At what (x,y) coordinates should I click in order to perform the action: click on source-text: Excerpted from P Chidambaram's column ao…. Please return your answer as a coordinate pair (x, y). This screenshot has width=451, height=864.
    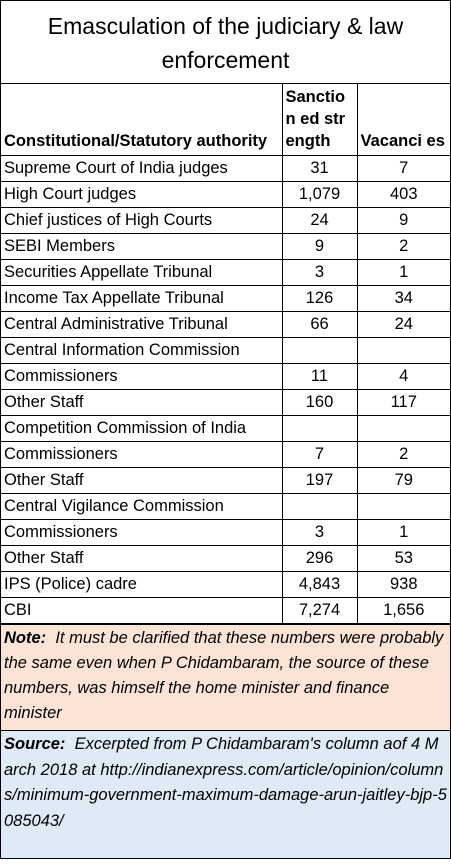
    Looking at the image, I should click on (225, 782).